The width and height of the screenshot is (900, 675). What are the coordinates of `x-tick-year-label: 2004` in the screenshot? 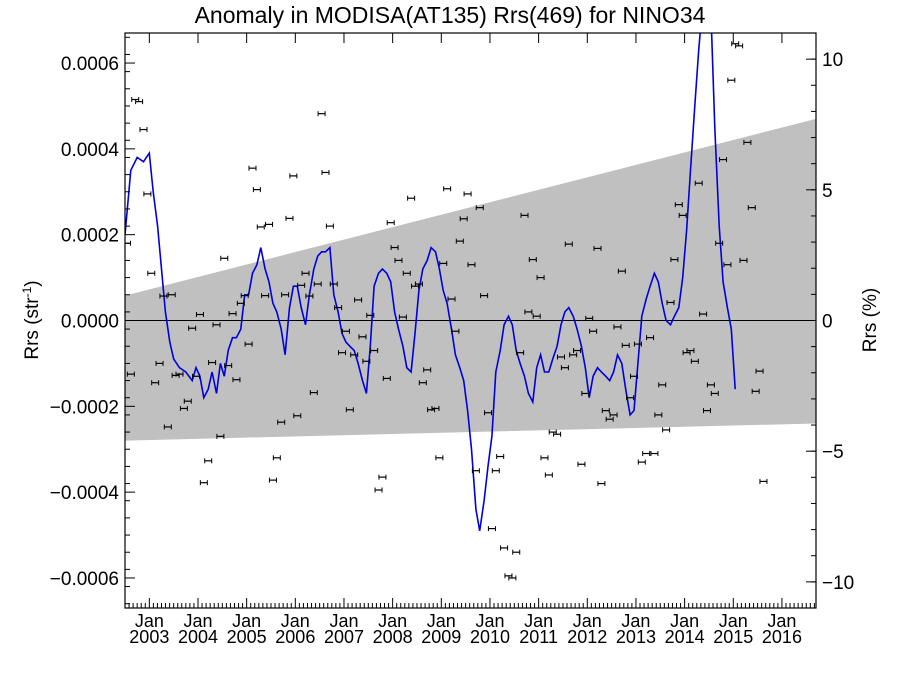 It's located at (198, 637).